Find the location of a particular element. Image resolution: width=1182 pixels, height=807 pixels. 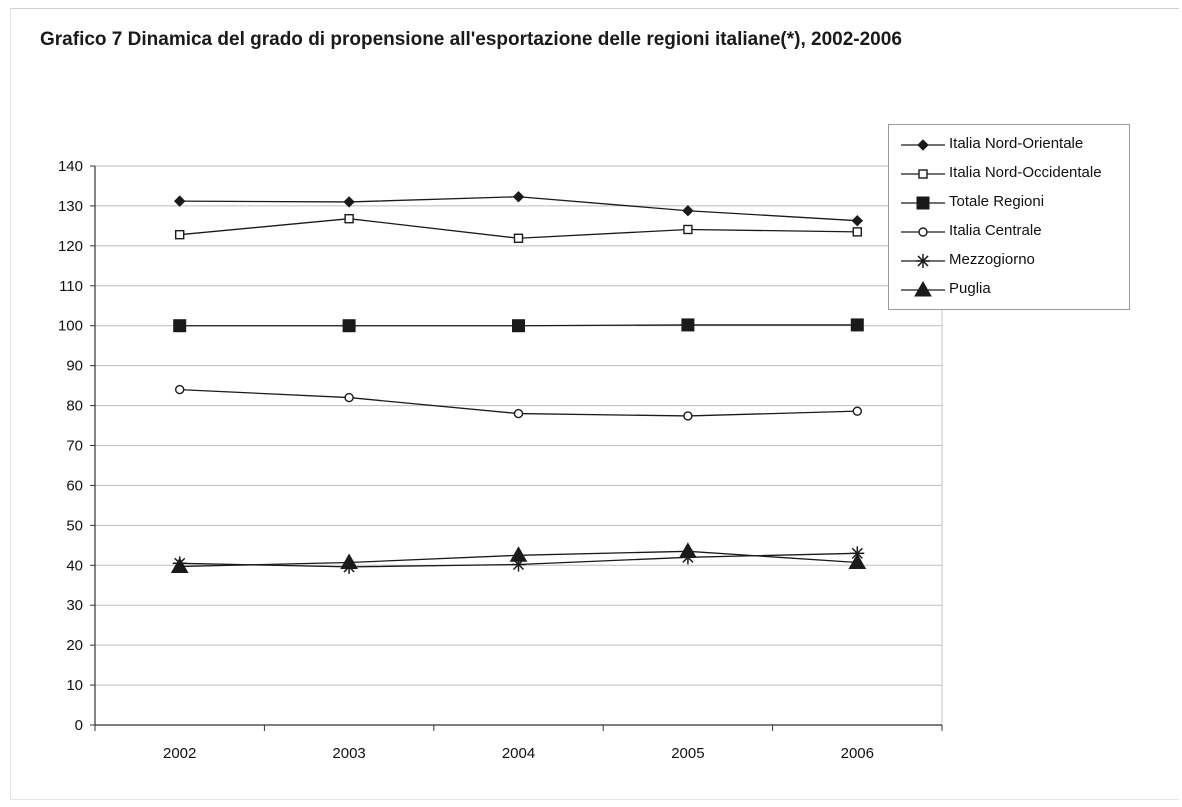

legend-label: Italia Nord-Orientale is located at coordinates (1016, 143).